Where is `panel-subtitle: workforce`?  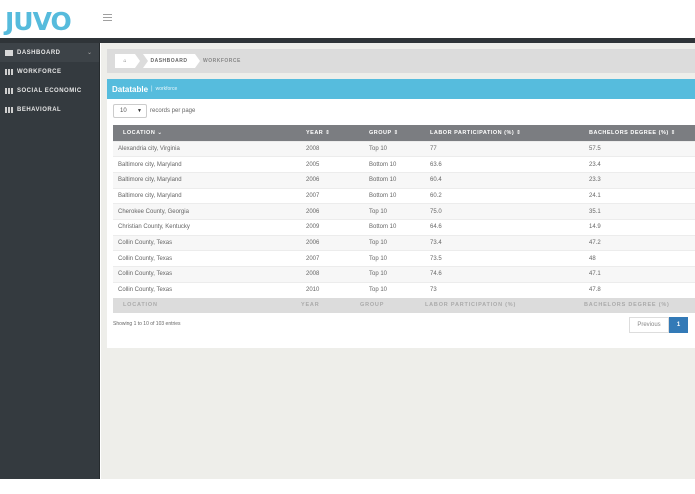 panel-subtitle: workforce is located at coordinates (166, 89).